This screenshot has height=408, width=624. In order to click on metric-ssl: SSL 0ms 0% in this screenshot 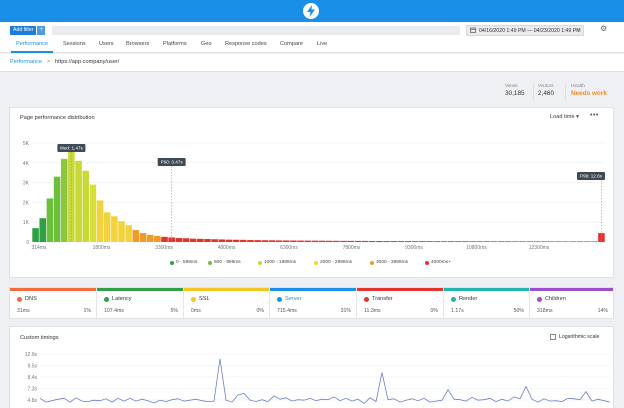, I will do `click(227, 303)`.